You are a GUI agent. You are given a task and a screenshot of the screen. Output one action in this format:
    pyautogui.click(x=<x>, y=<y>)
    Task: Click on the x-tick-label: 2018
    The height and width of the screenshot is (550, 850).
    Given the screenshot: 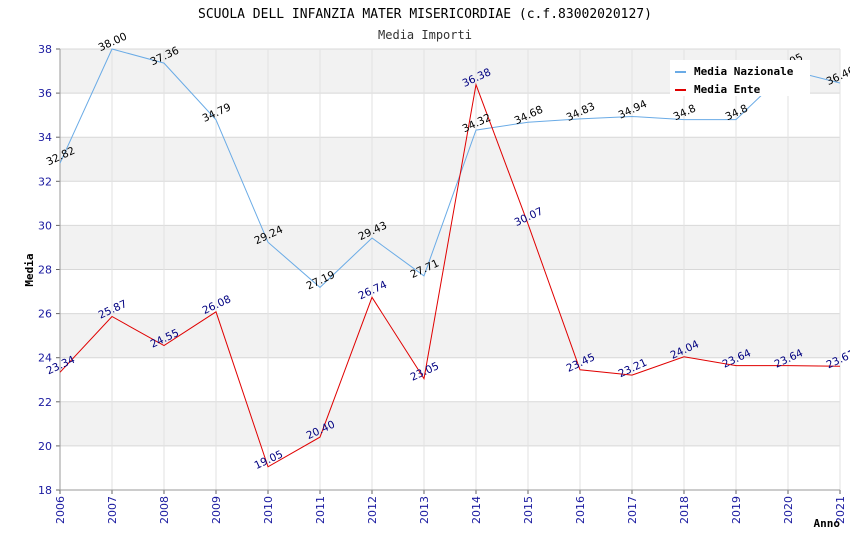 What is the action you would take?
    pyautogui.click(x=684, y=510)
    